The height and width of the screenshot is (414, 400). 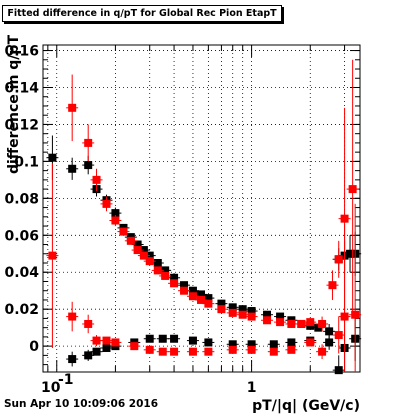 I want to click on x-tick-label: 1, so click(x=252, y=388).